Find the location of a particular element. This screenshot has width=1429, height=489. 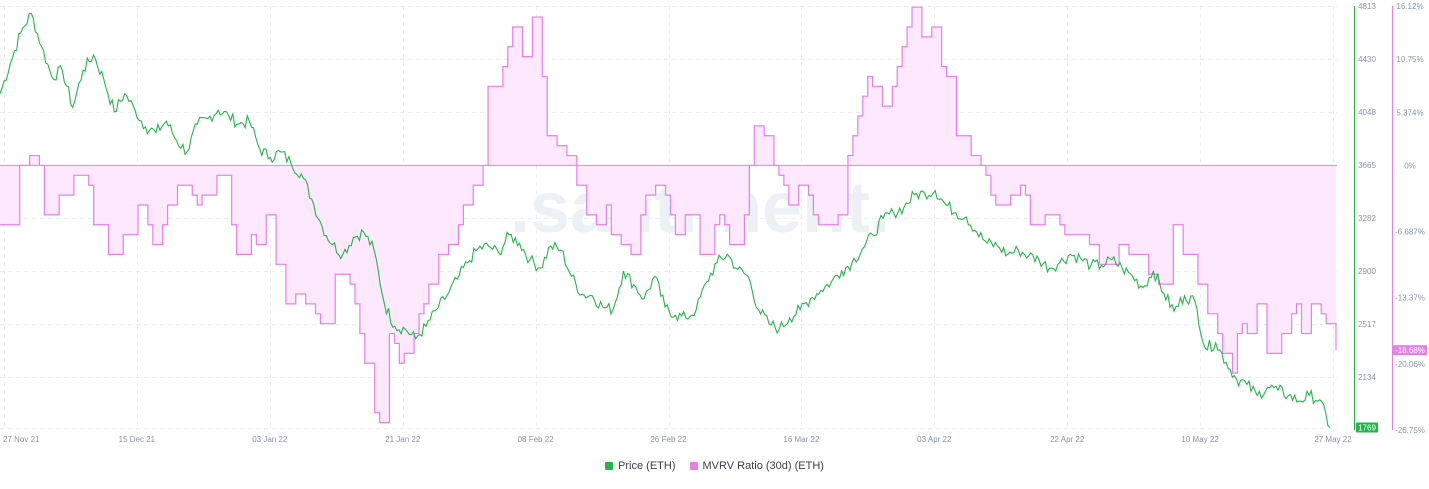

legend-swatch-price is located at coordinates (609, 466).